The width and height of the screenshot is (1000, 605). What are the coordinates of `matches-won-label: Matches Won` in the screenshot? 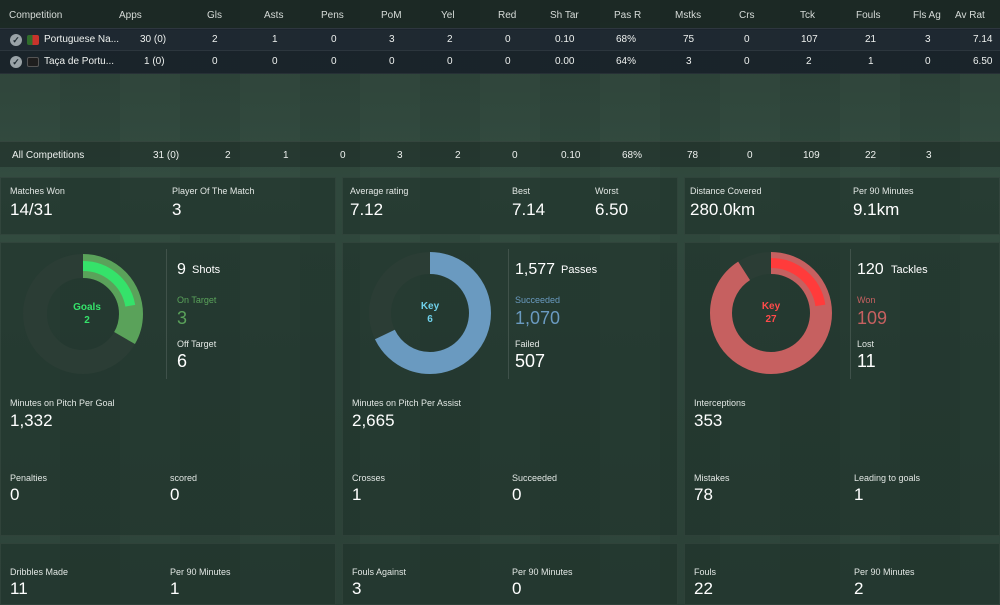 It's located at (37, 191).